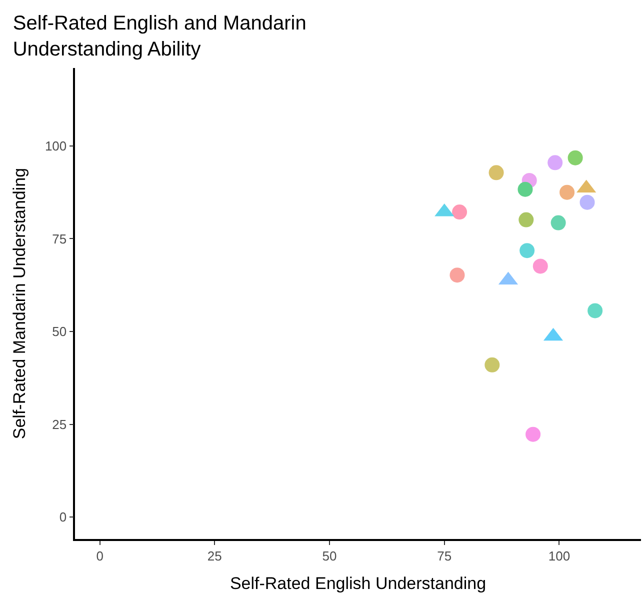 The width and height of the screenshot is (643, 594). What do you see at coordinates (358, 584) in the screenshot?
I see `x-axis-title: Self-Rated English Understanding` at bounding box center [358, 584].